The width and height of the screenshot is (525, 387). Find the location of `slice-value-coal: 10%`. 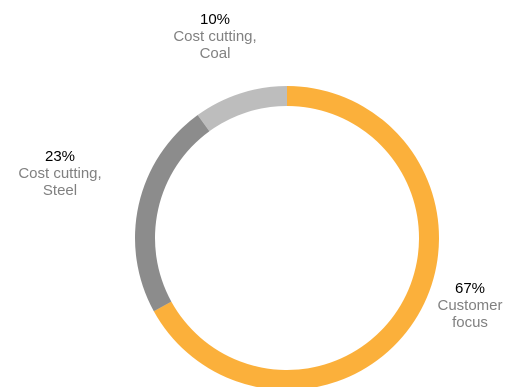

slice-value-coal: 10% is located at coordinates (215, 19).